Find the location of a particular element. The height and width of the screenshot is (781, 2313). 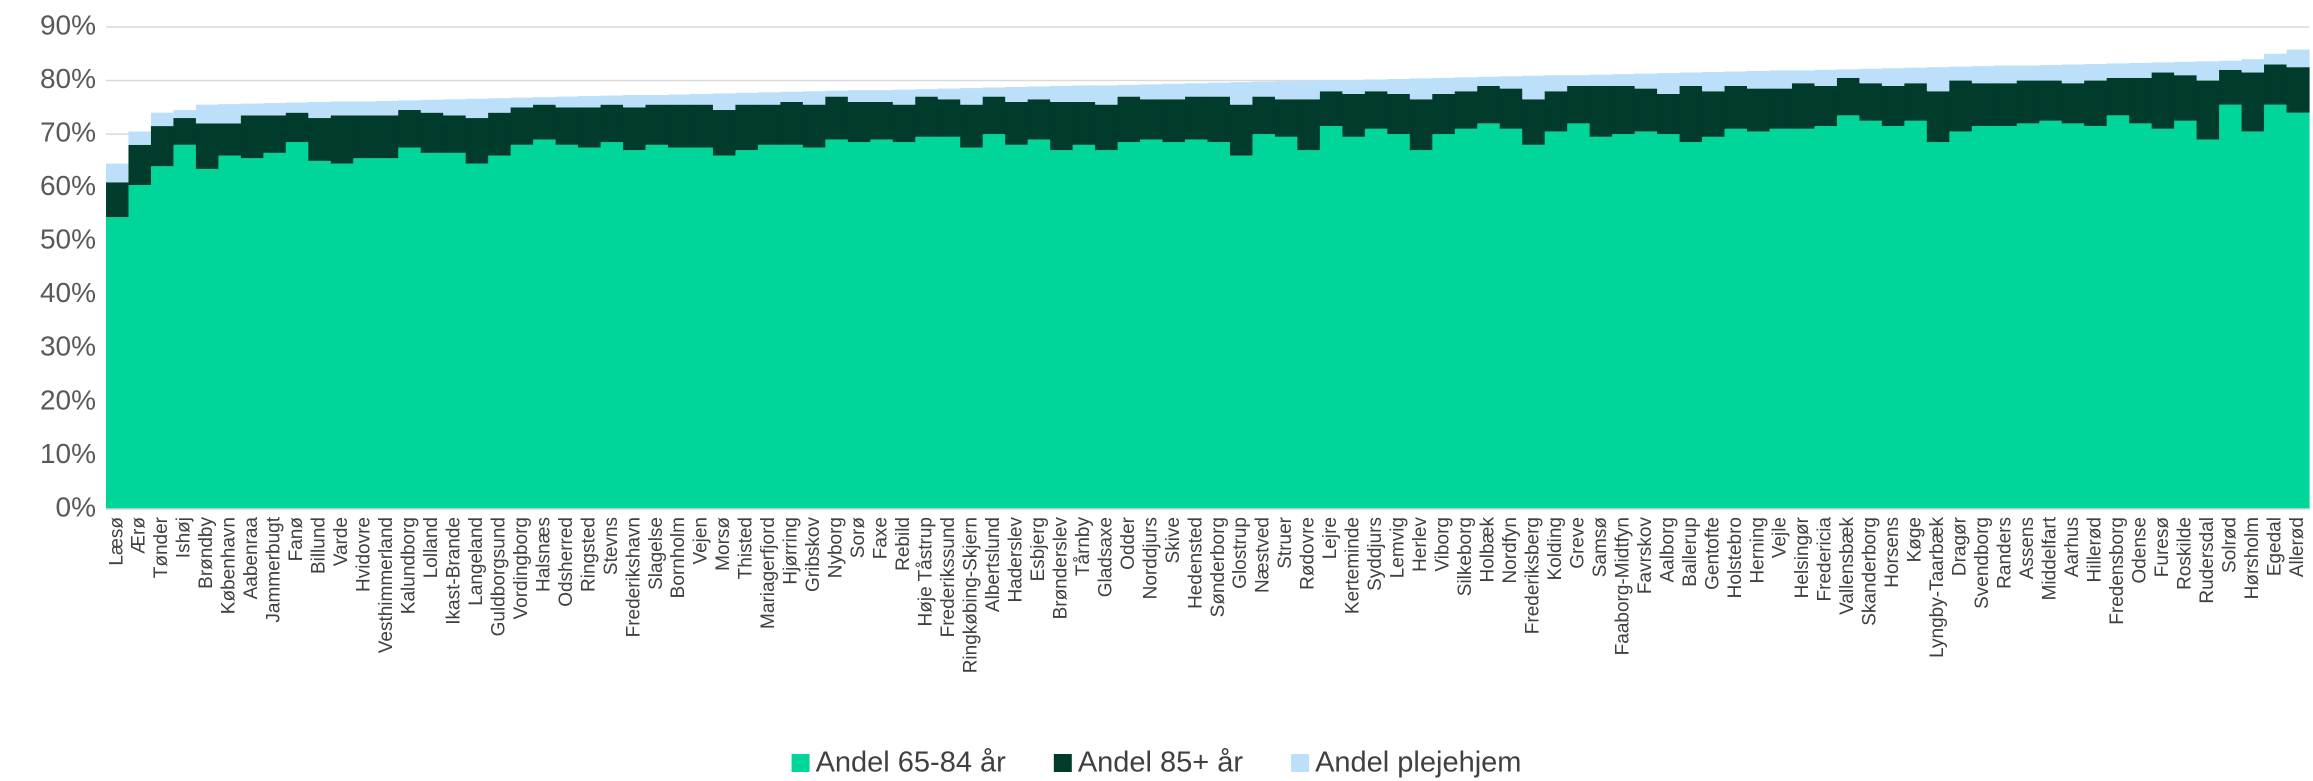

x-tick-label: Bornholm is located at coordinates (678, 557).